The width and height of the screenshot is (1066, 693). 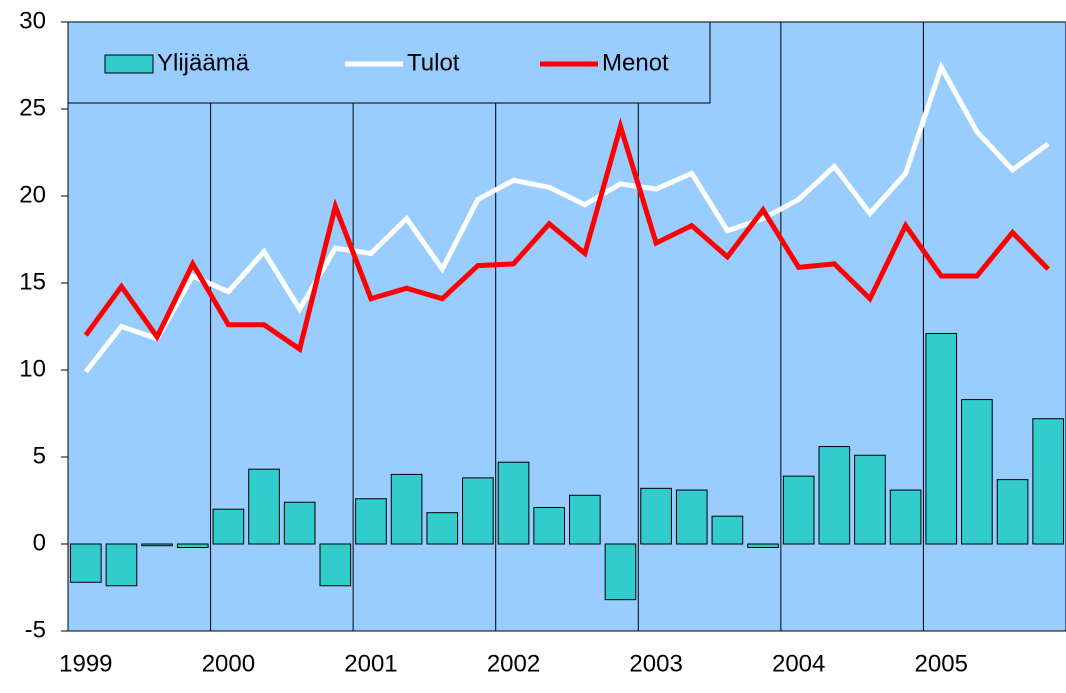 What do you see at coordinates (228, 663) in the screenshot?
I see `x-tick-label: 2000` at bounding box center [228, 663].